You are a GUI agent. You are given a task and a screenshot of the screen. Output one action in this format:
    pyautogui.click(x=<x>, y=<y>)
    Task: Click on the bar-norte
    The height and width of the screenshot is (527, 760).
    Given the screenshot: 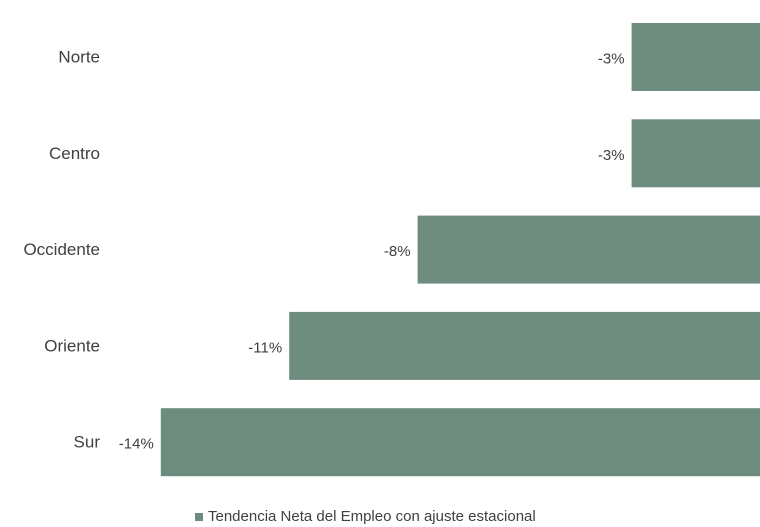 What is the action you would take?
    pyautogui.click(x=695, y=57)
    